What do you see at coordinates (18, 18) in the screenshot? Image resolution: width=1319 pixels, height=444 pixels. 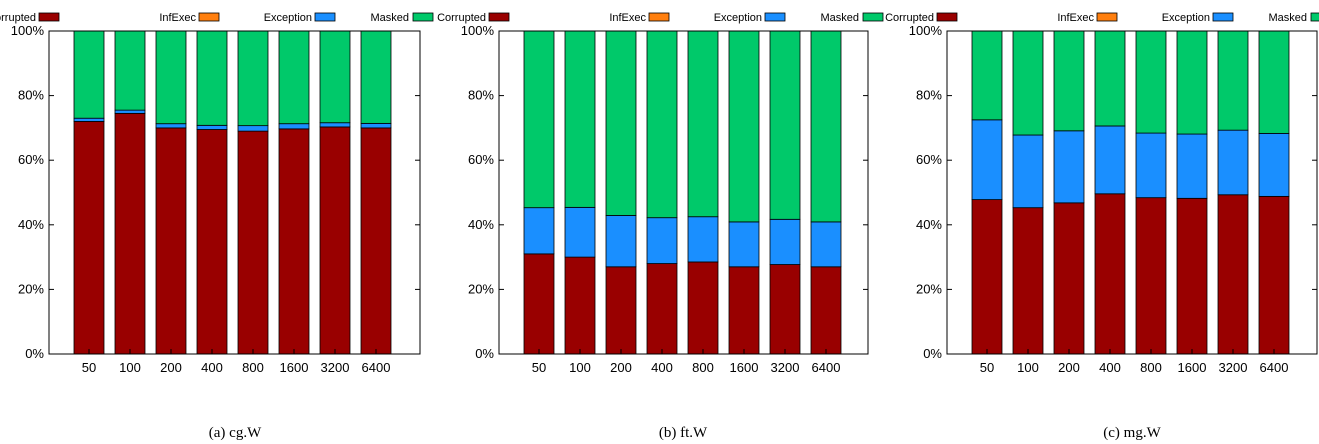 I see `legend-label-corrupted: Corrupted` at bounding box center [18, 18].